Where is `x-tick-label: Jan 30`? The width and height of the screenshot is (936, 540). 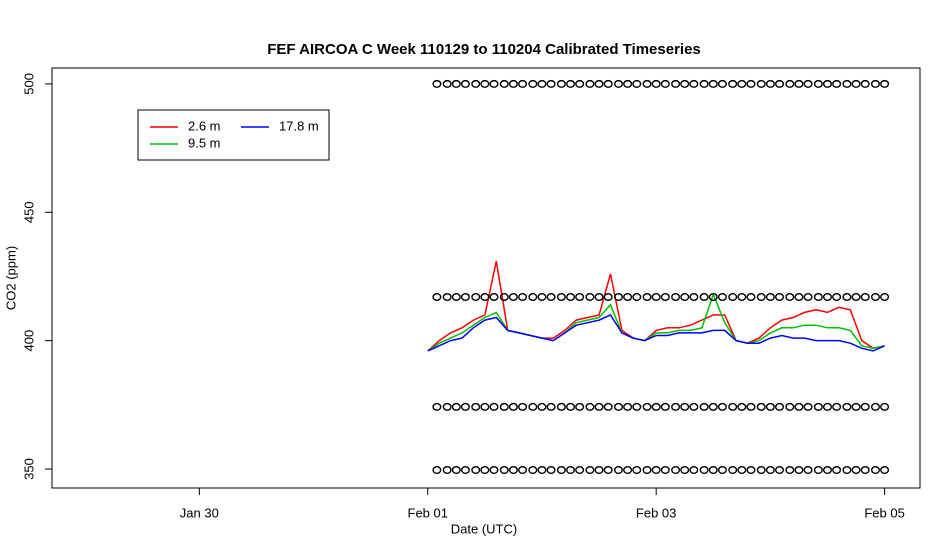 x-tick-label: Jan 30 is located at coordinates (199, 512).